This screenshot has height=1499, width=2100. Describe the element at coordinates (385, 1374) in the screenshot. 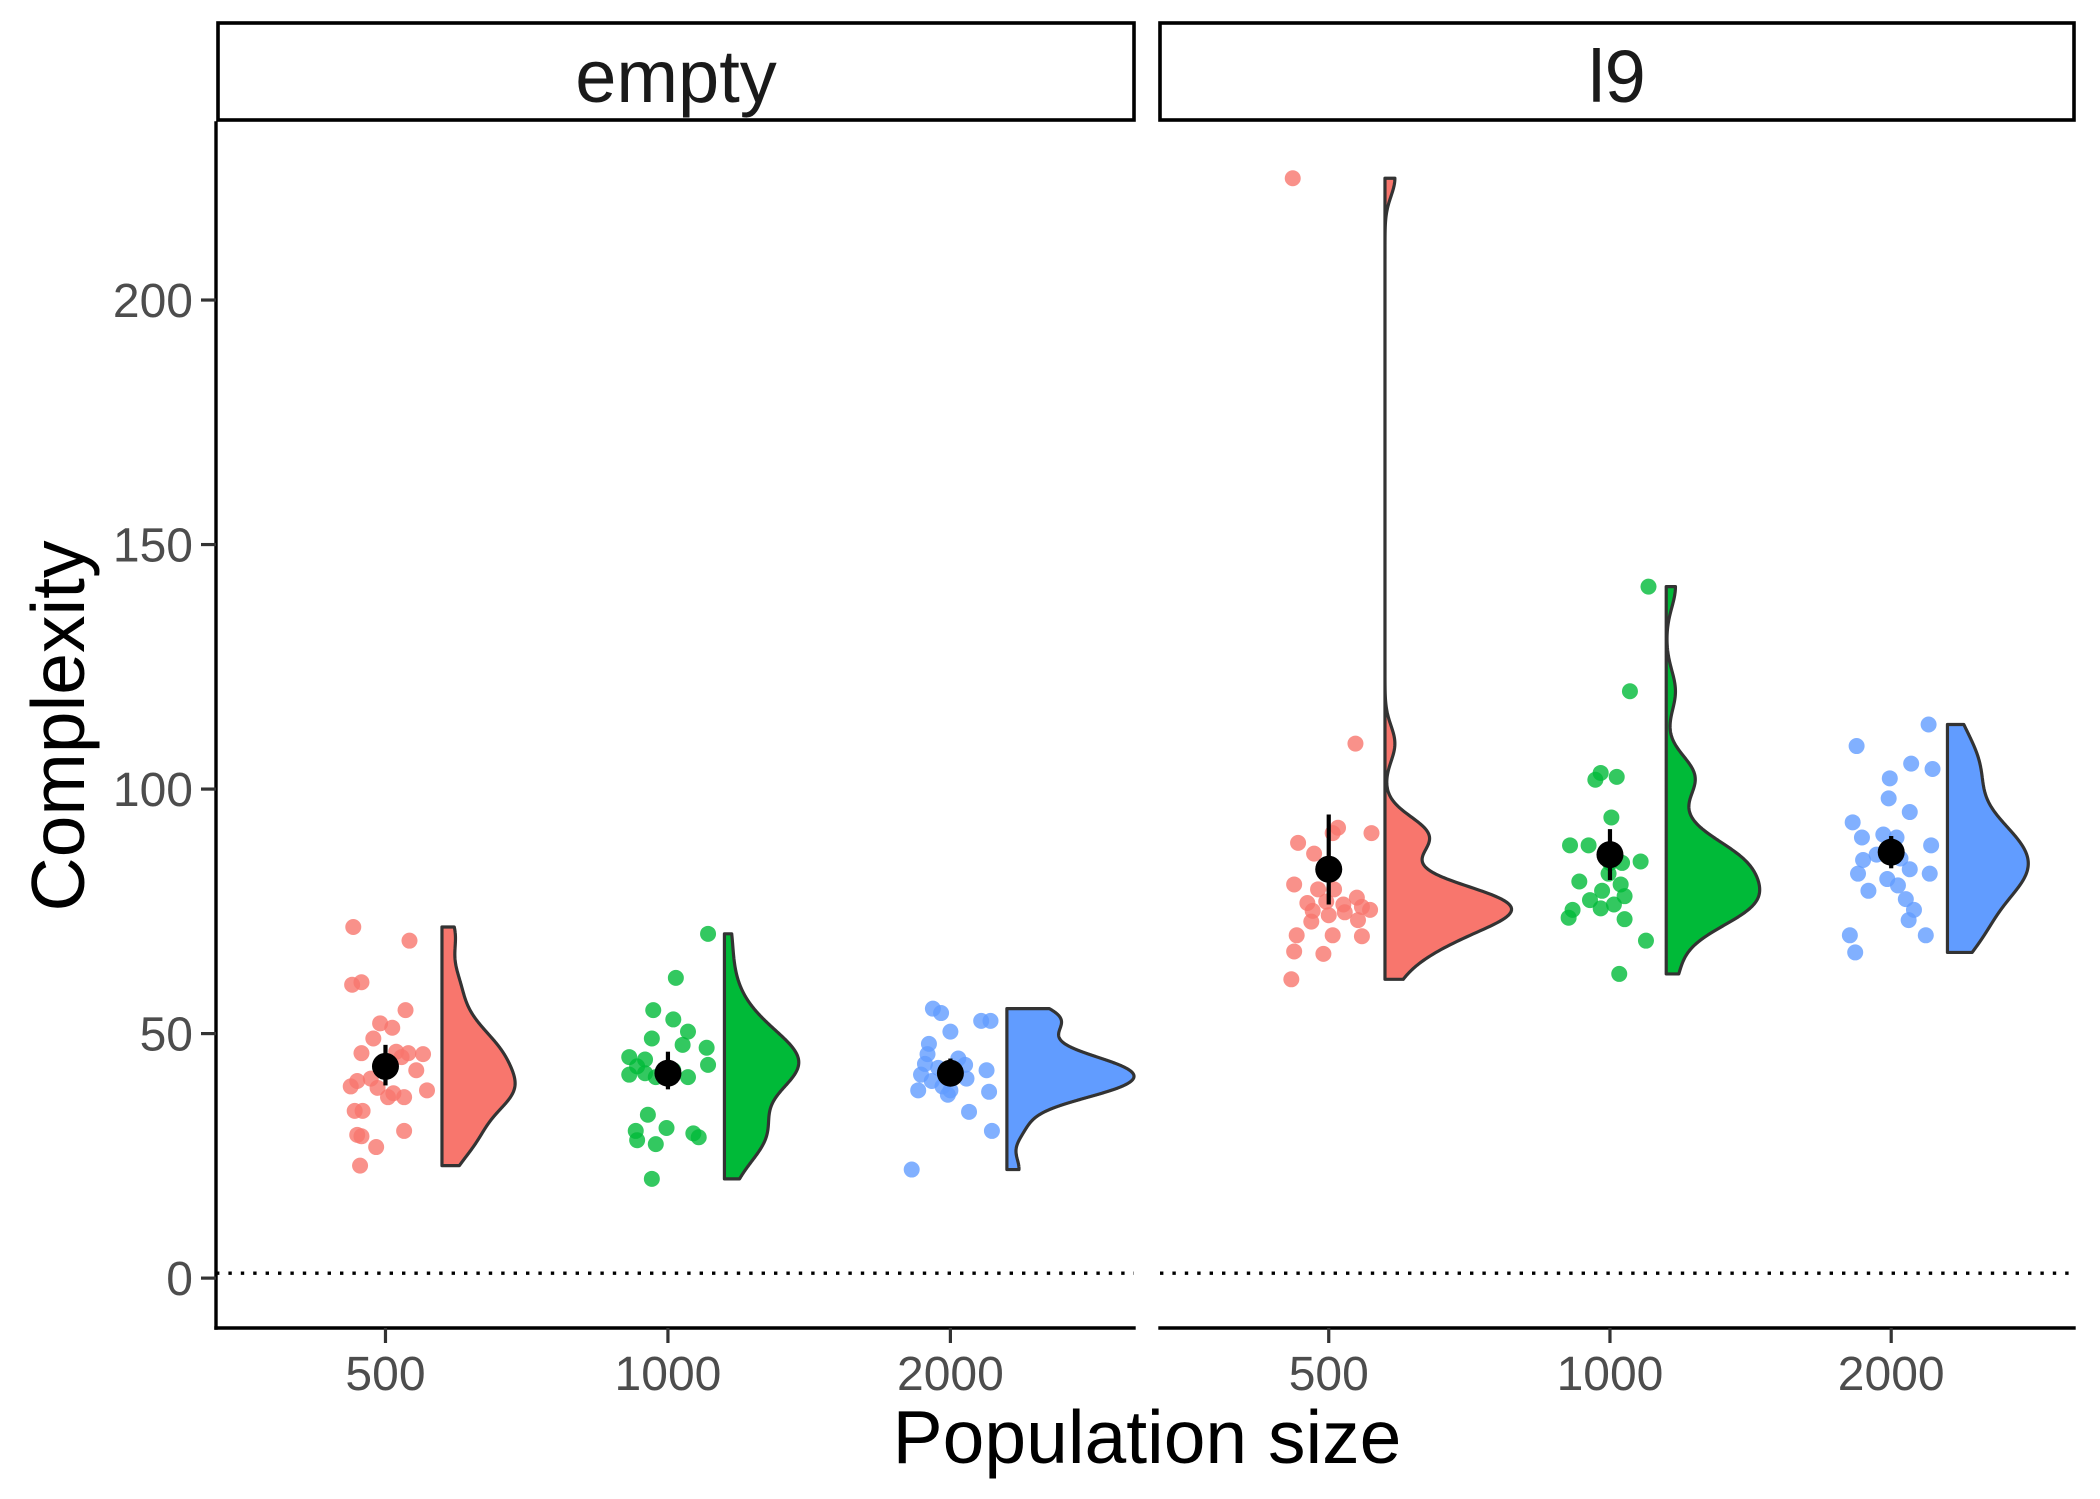

I see `x-tick-label: 500` at that location.